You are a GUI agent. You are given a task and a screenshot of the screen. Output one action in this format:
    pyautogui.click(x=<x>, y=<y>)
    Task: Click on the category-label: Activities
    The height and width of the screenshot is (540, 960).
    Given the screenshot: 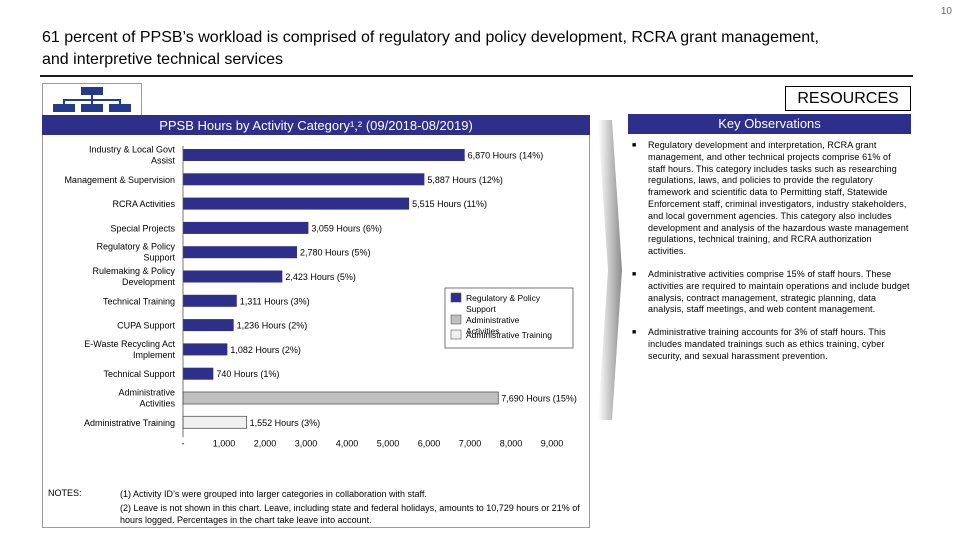 What is the action you would take?
    pyautogui.click(x=157, y=404)
    